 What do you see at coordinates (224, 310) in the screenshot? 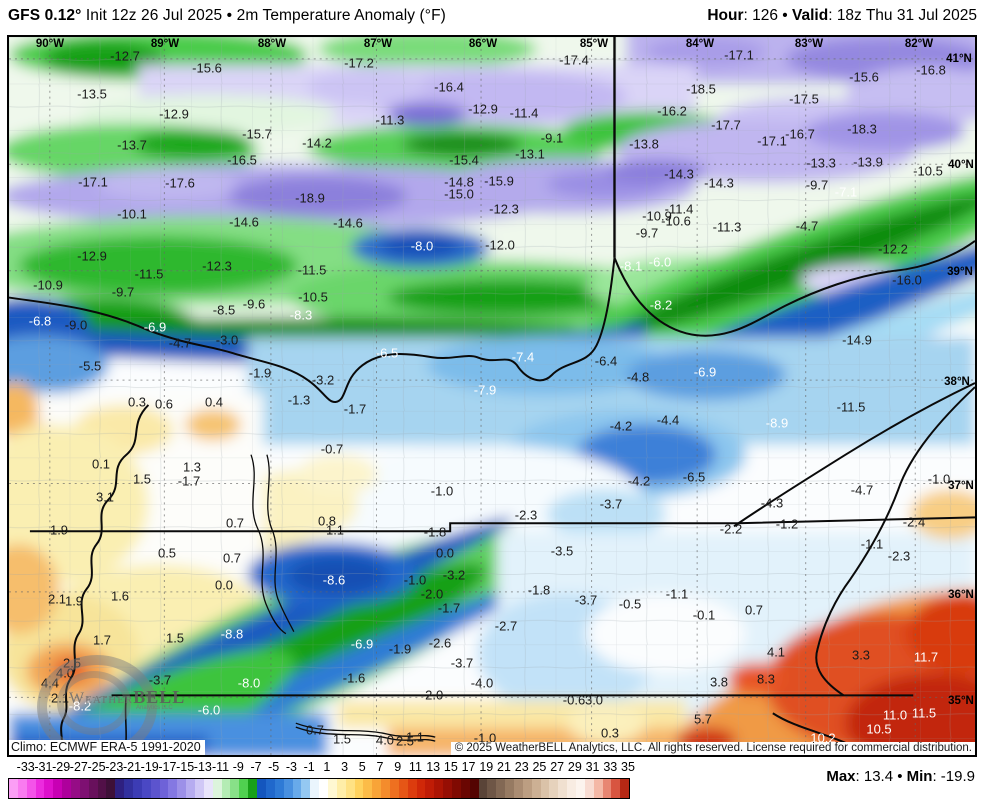
I see `map-value-label: -8.5` at bounding box center [224, 310].